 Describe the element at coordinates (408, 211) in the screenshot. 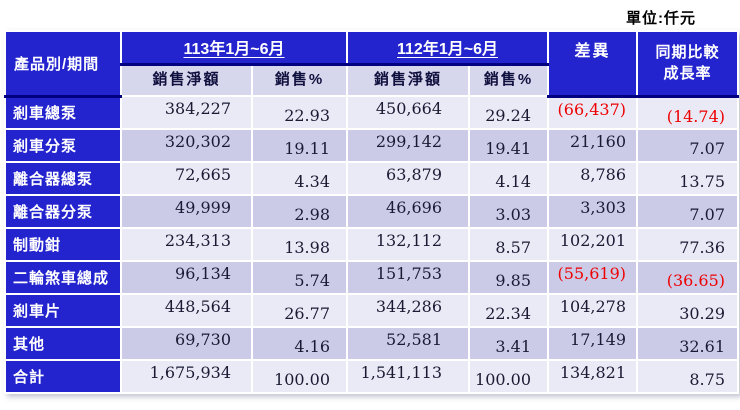

I see `net-sales-112-cell: 46,696` at that location.